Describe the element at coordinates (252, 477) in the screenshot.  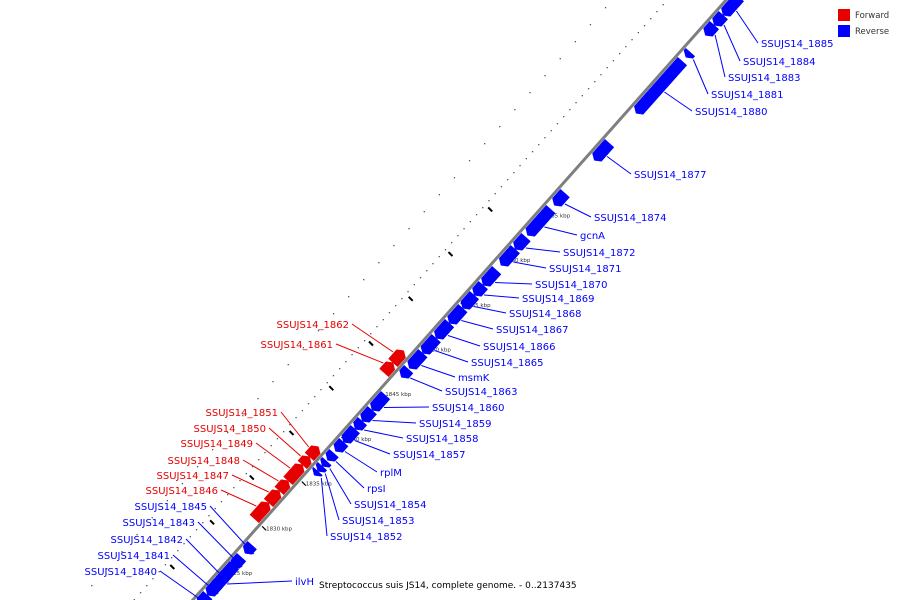
I see `tick-mark-outer` at that location.